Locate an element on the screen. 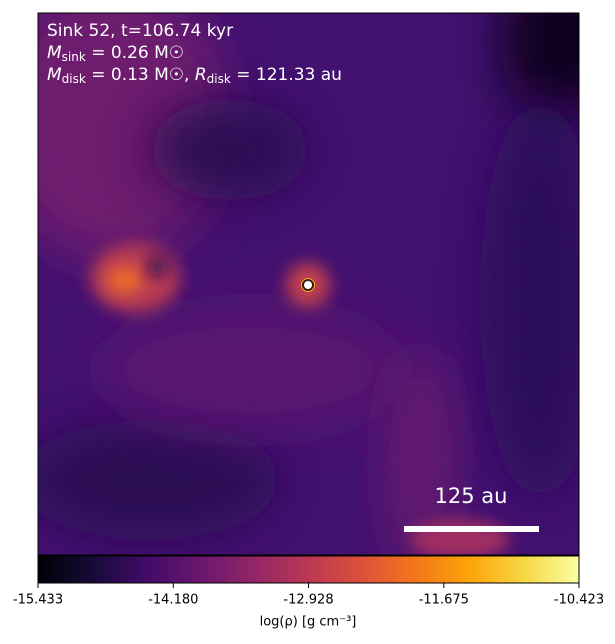  annotation: Mdisk = 0.13 M☉, Rdisk = 121.33 au is located at coordinates (194, 75).